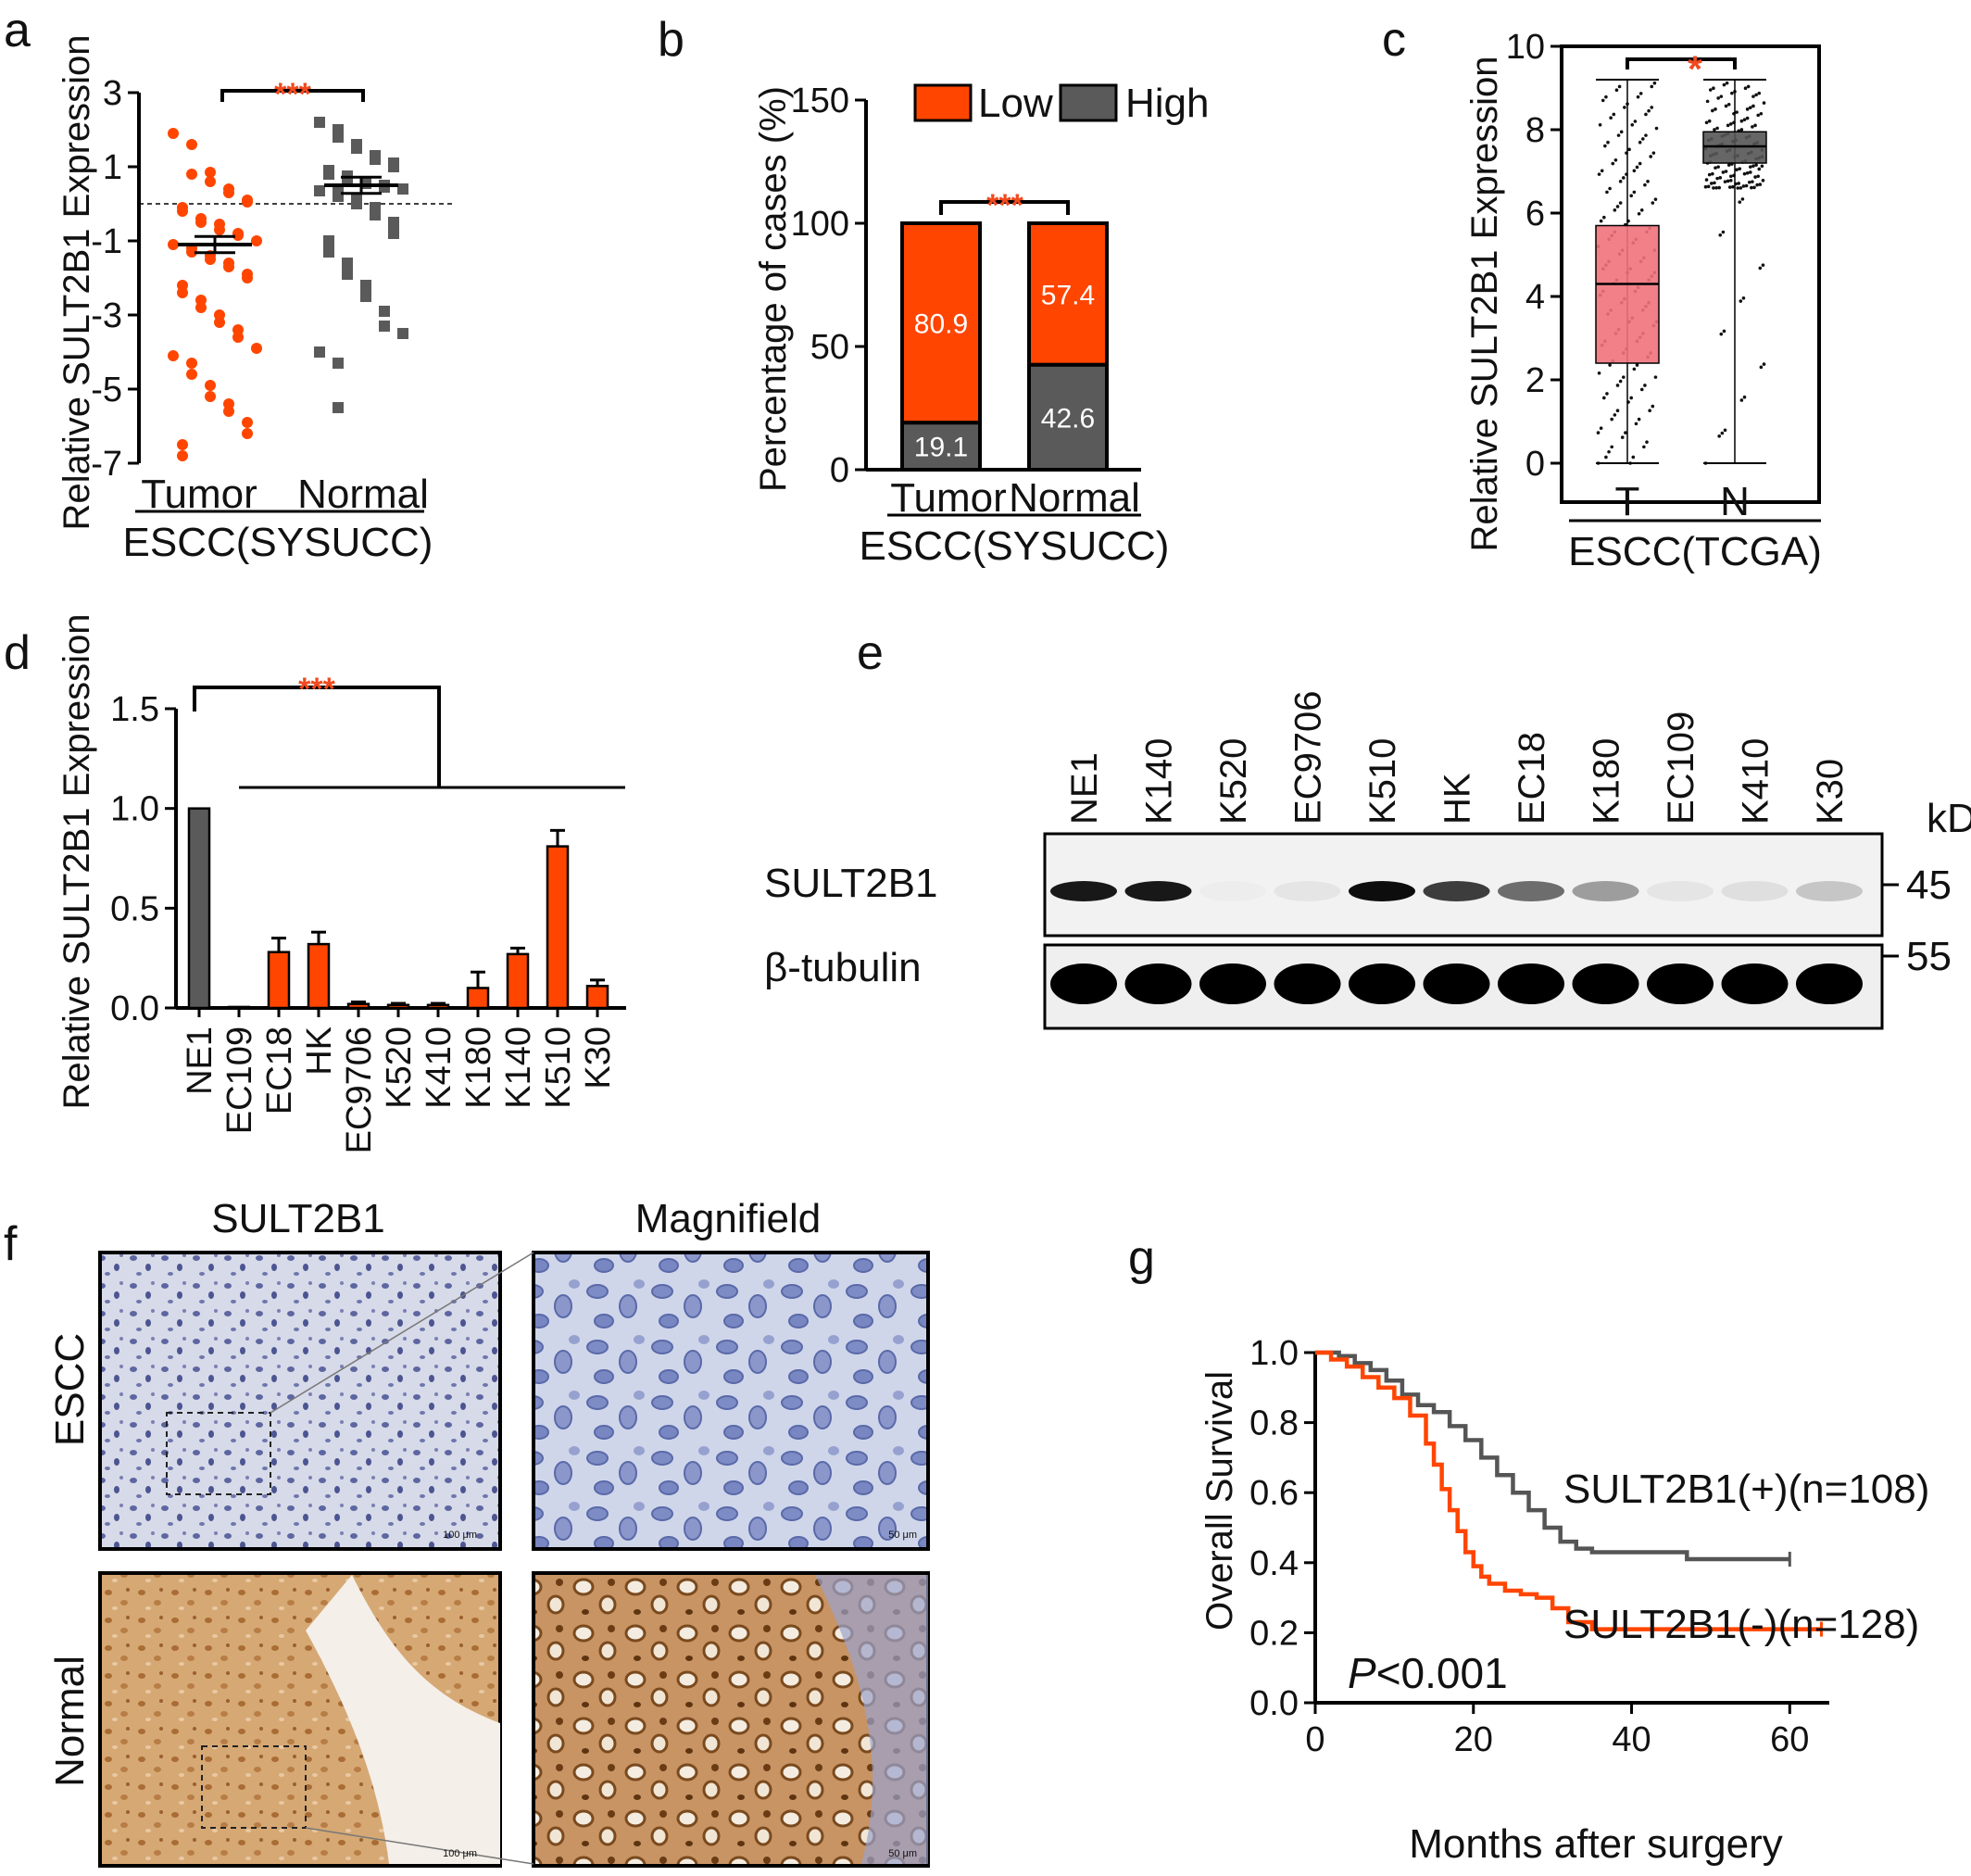 This screenshot has width=1971, height=1876. Describe the element at coordinates (70, 1721) in the screenshot. I see `panel-f-row-label-2: Normal` at that location.